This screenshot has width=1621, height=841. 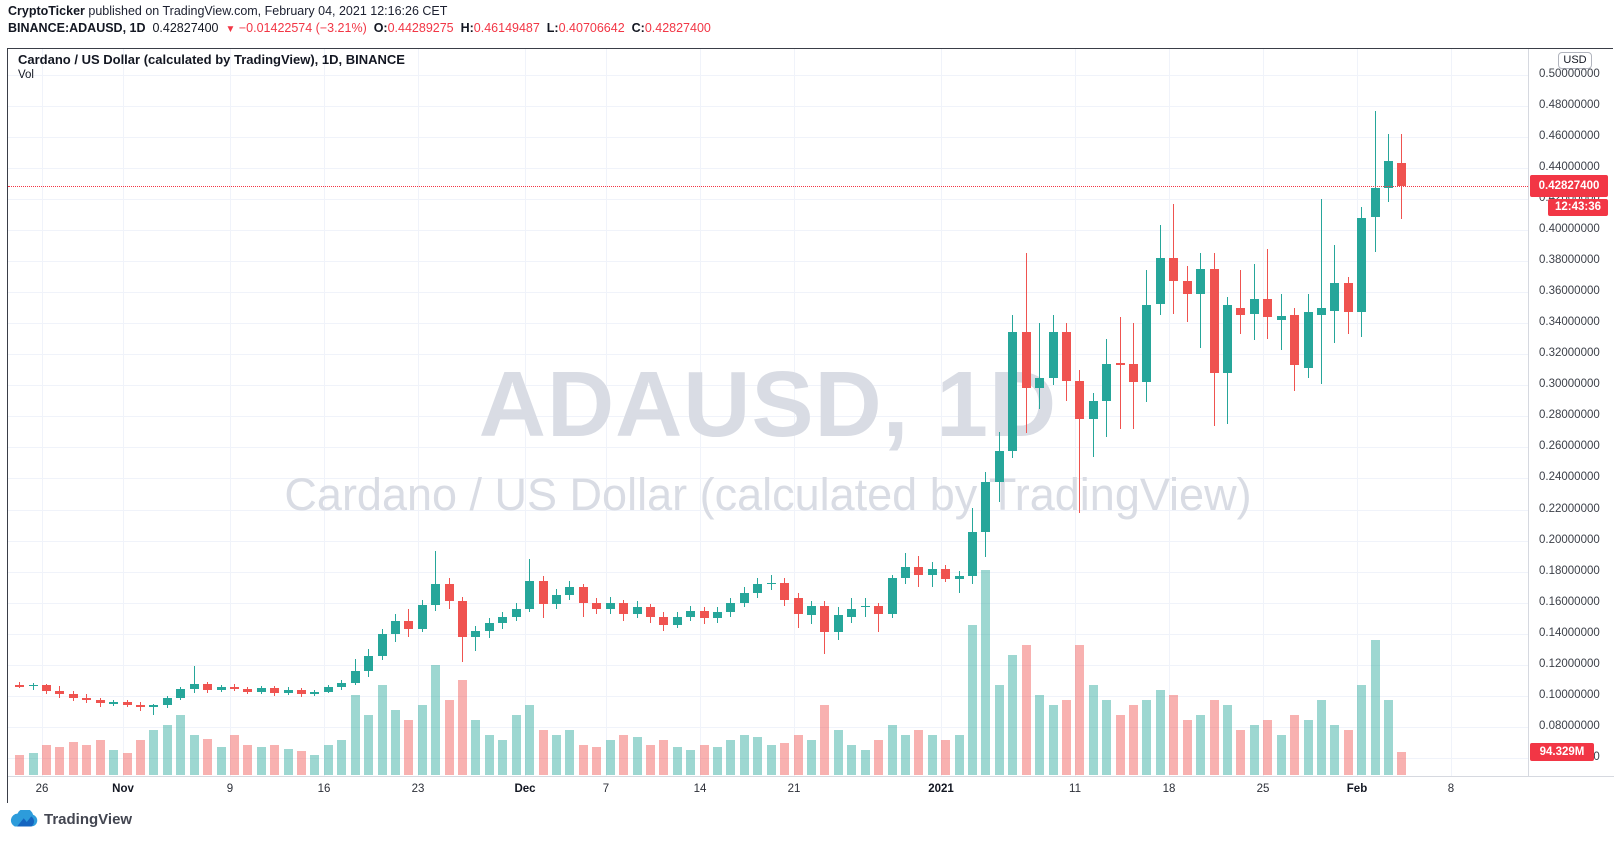 What do you see at coordinates (1569, 726) in the screenshot?
I see `price-axis-label: 0.08000000` at bounding box center [1569, 726].